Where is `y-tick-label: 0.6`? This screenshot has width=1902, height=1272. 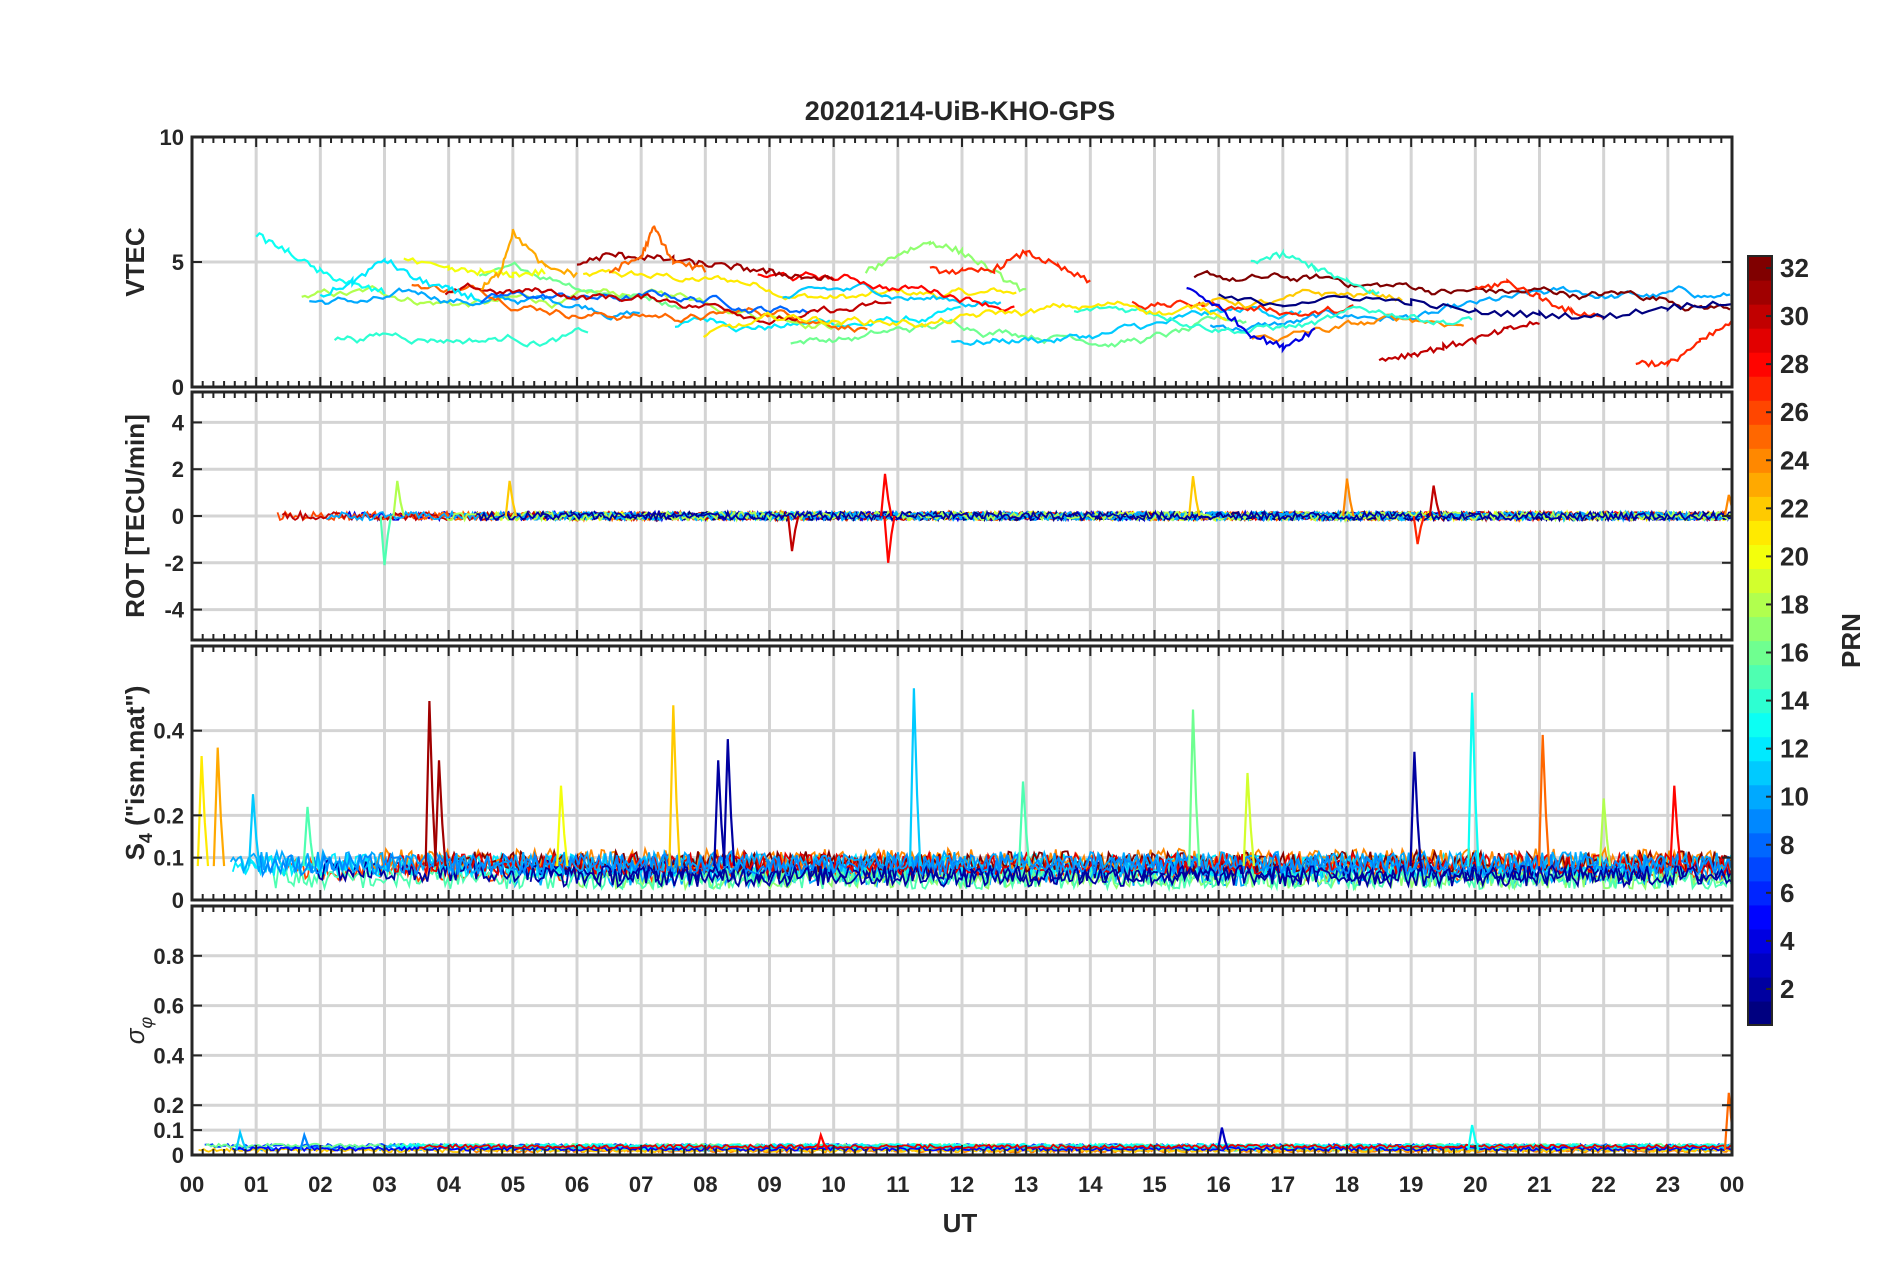
y-tick-label: 0.6 is located at coordinates (168, 1006).